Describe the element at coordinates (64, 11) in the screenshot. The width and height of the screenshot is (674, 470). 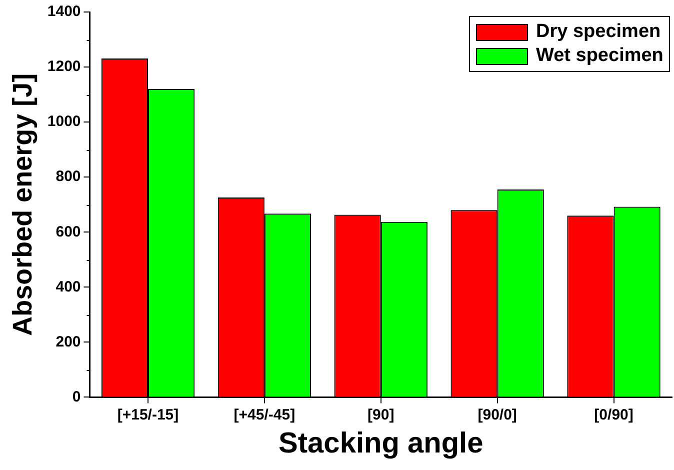
I see `y-tick-label: 1400` at that location.